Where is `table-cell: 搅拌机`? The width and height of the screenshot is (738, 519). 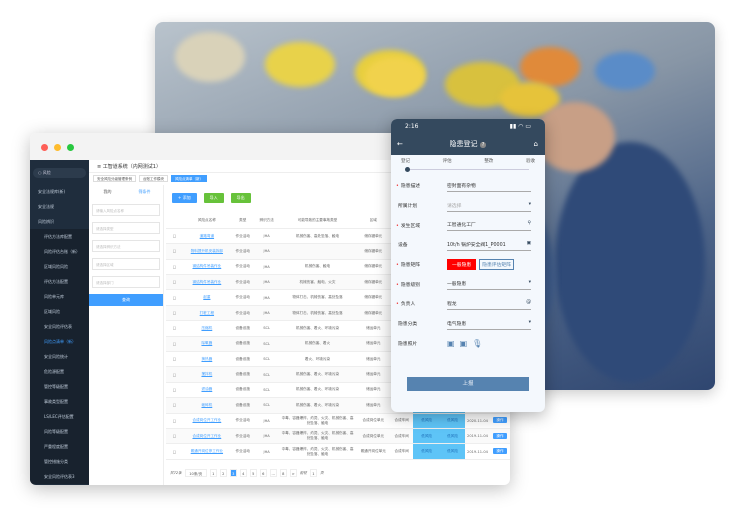
table-cell: 搅拌机 is located at coordinates (206, 374).